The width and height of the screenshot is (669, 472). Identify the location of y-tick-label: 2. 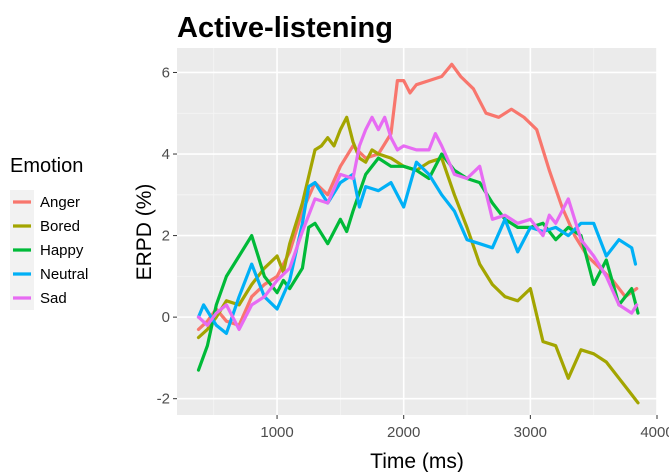
(166, 236).